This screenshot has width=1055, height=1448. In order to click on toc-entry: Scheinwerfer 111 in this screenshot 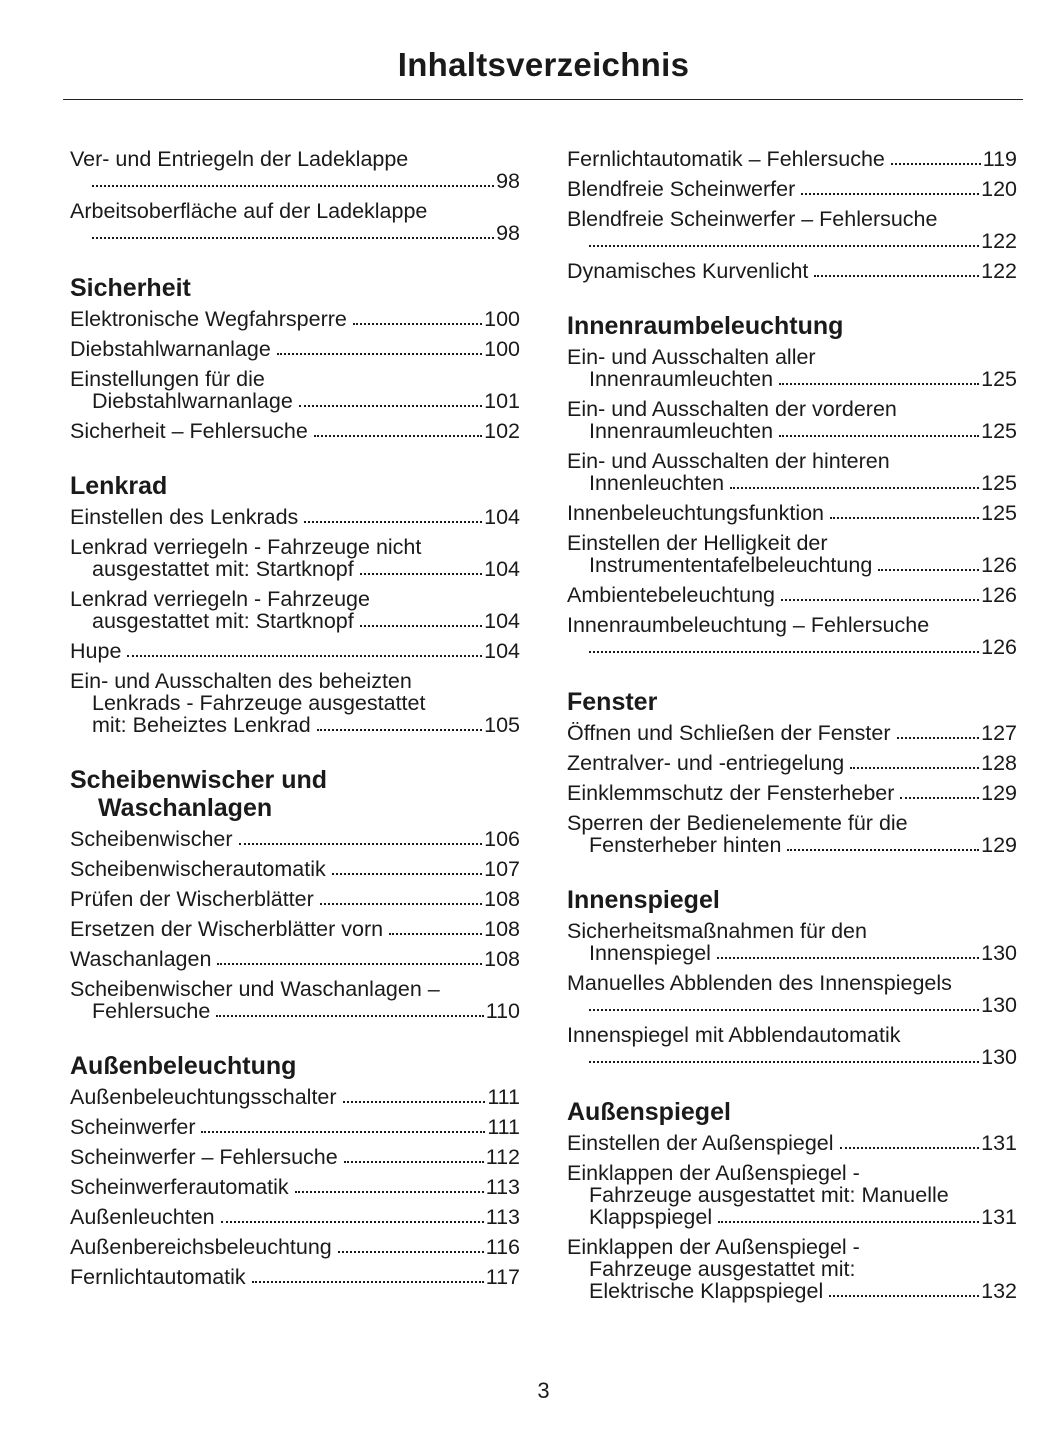, I will do `click(295, 1127)`.